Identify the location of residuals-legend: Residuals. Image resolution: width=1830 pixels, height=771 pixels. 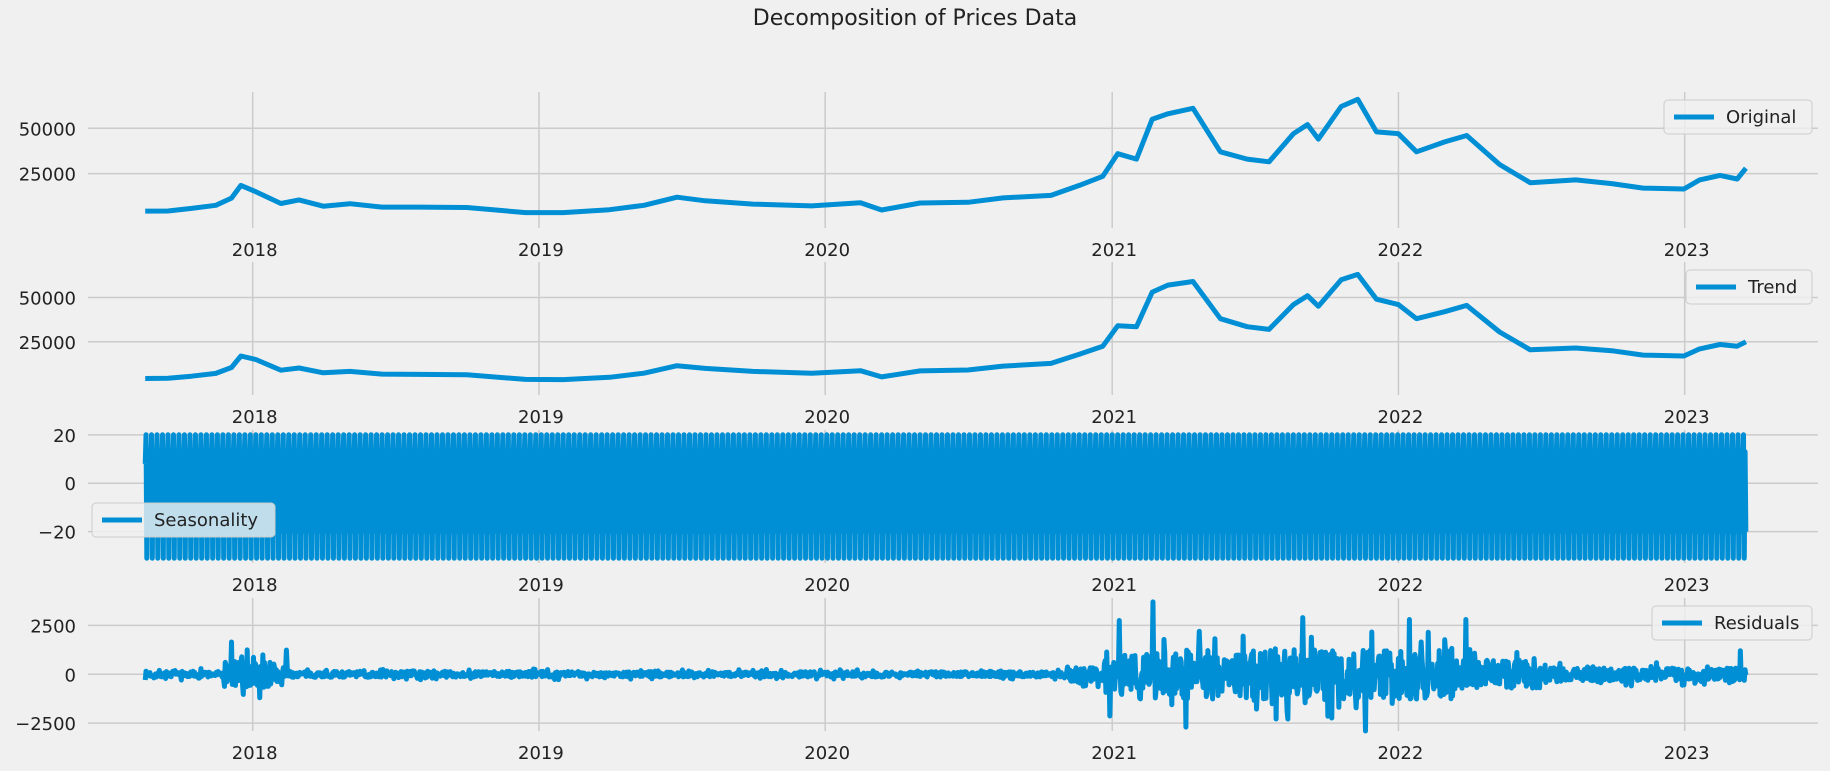
(1732, 623).